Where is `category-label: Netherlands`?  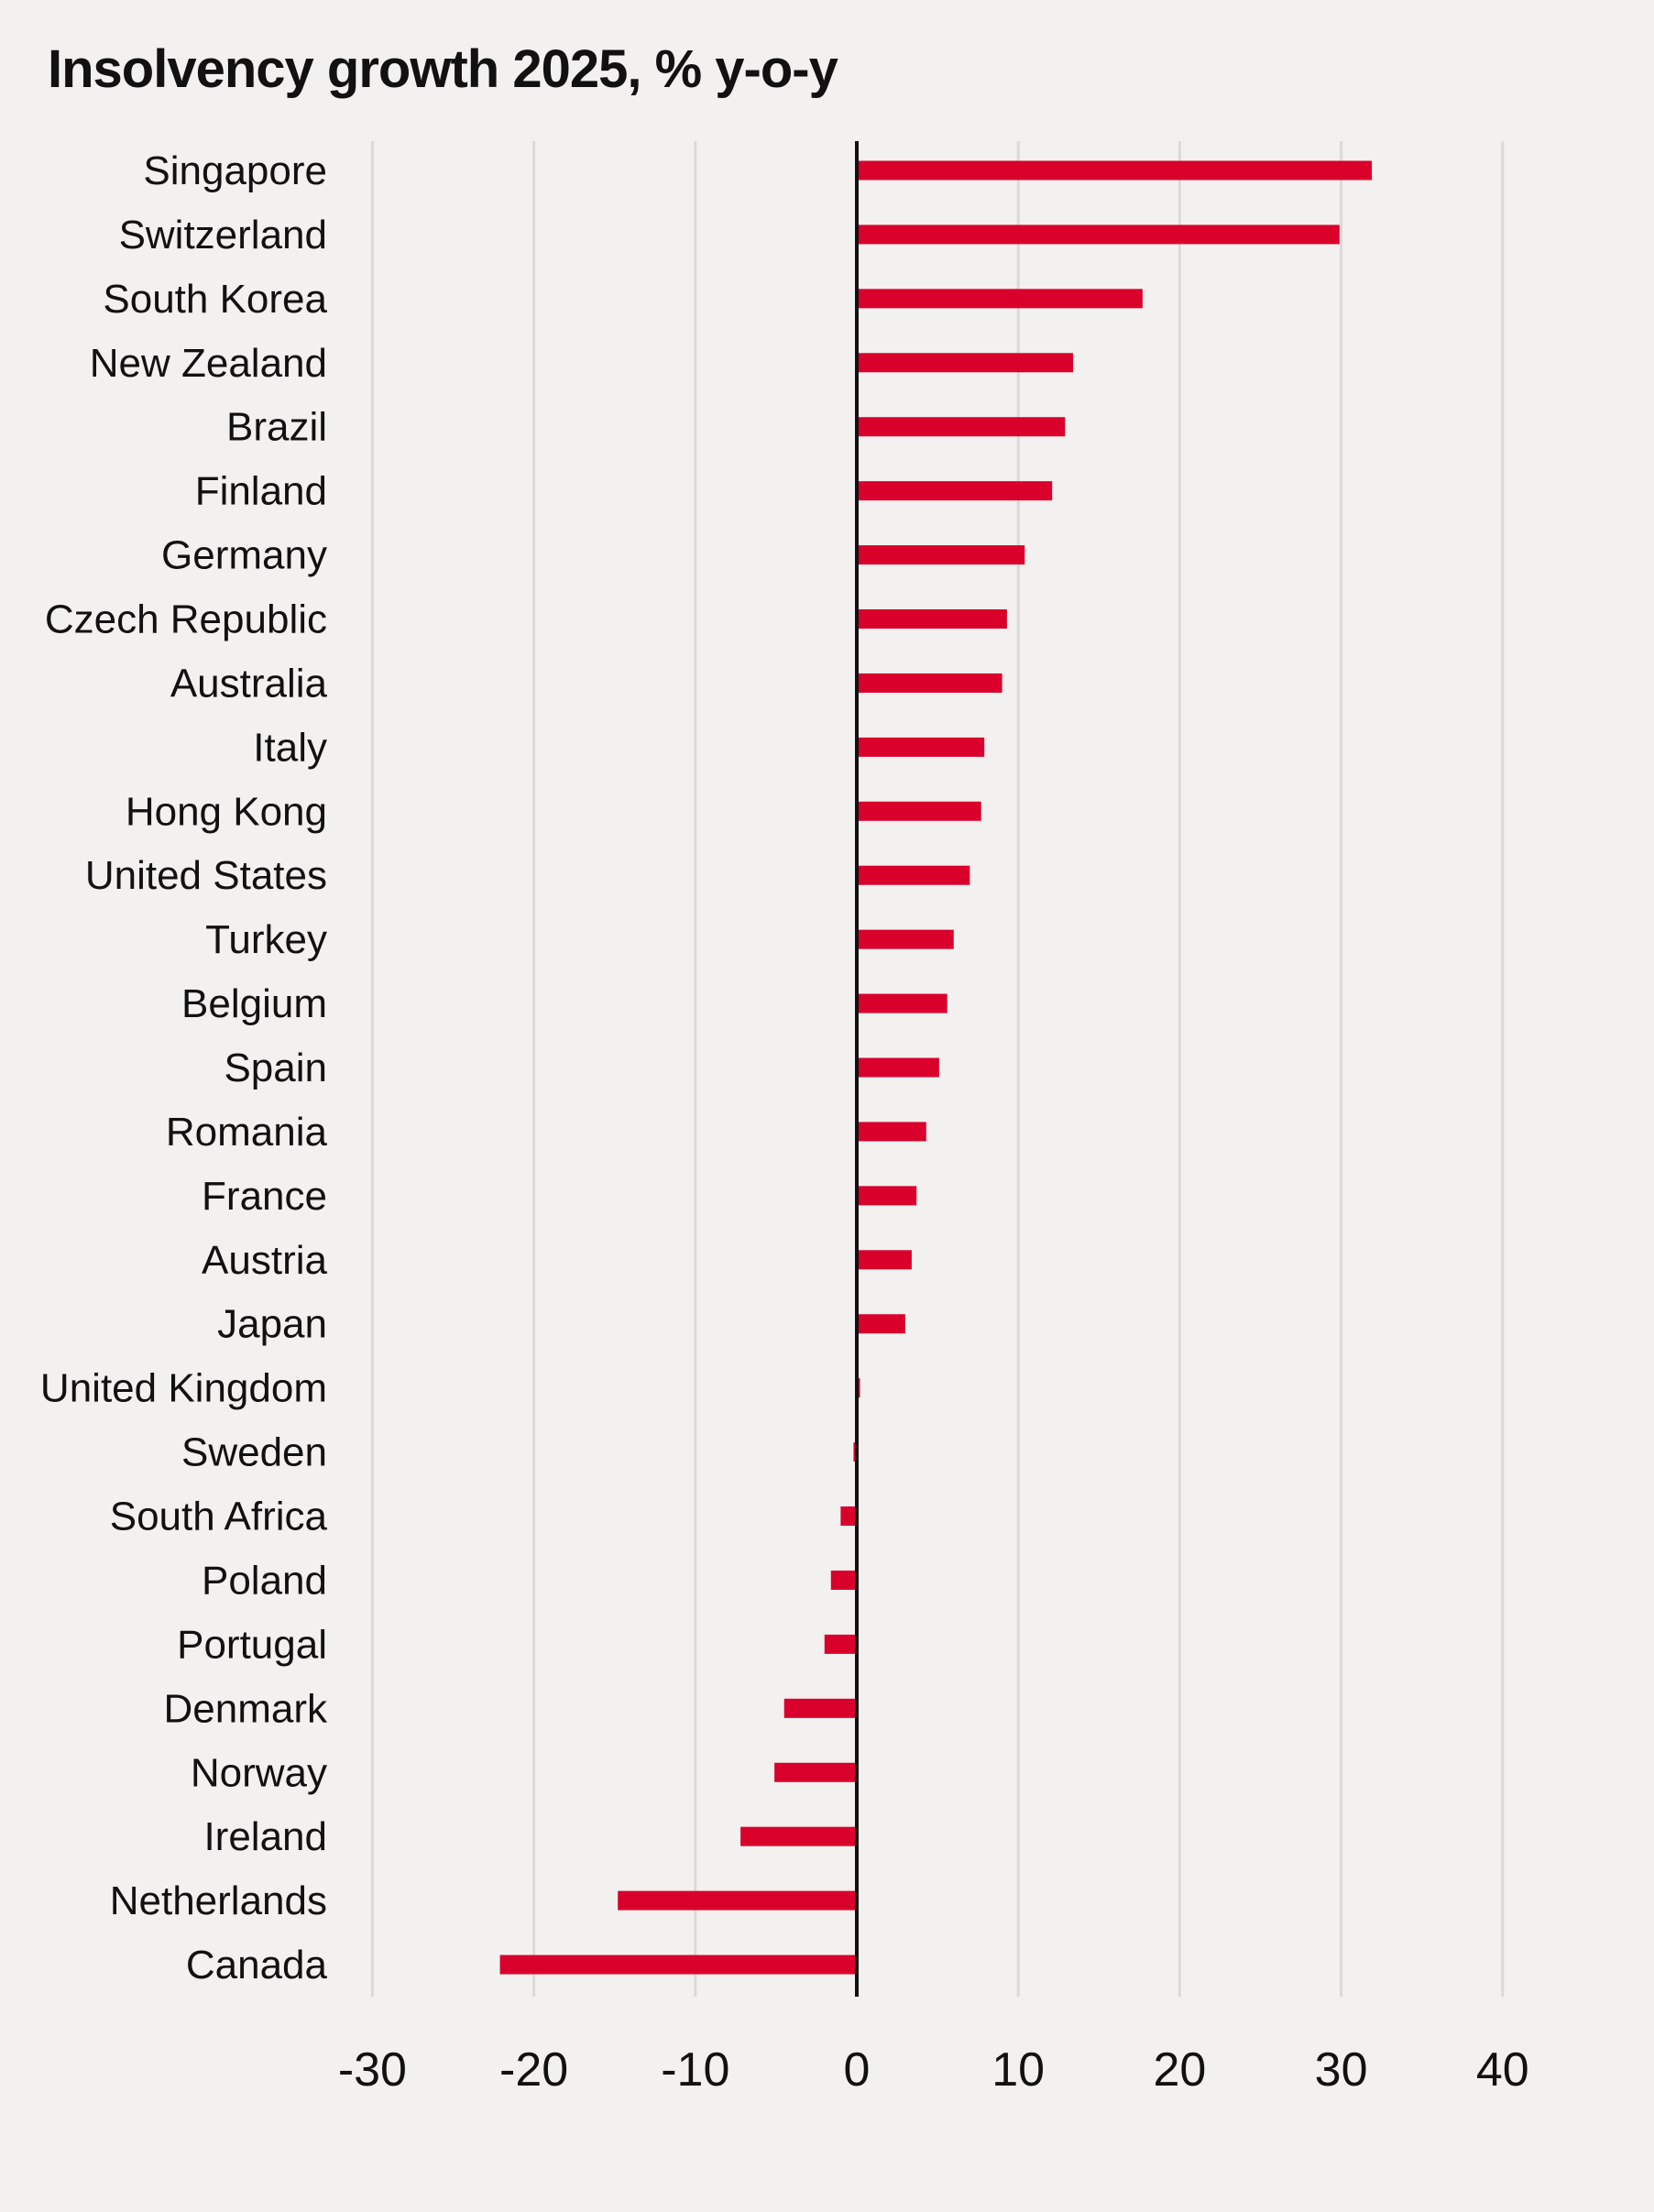
category-label: Netherlands is located at coordinates (218, 1900).